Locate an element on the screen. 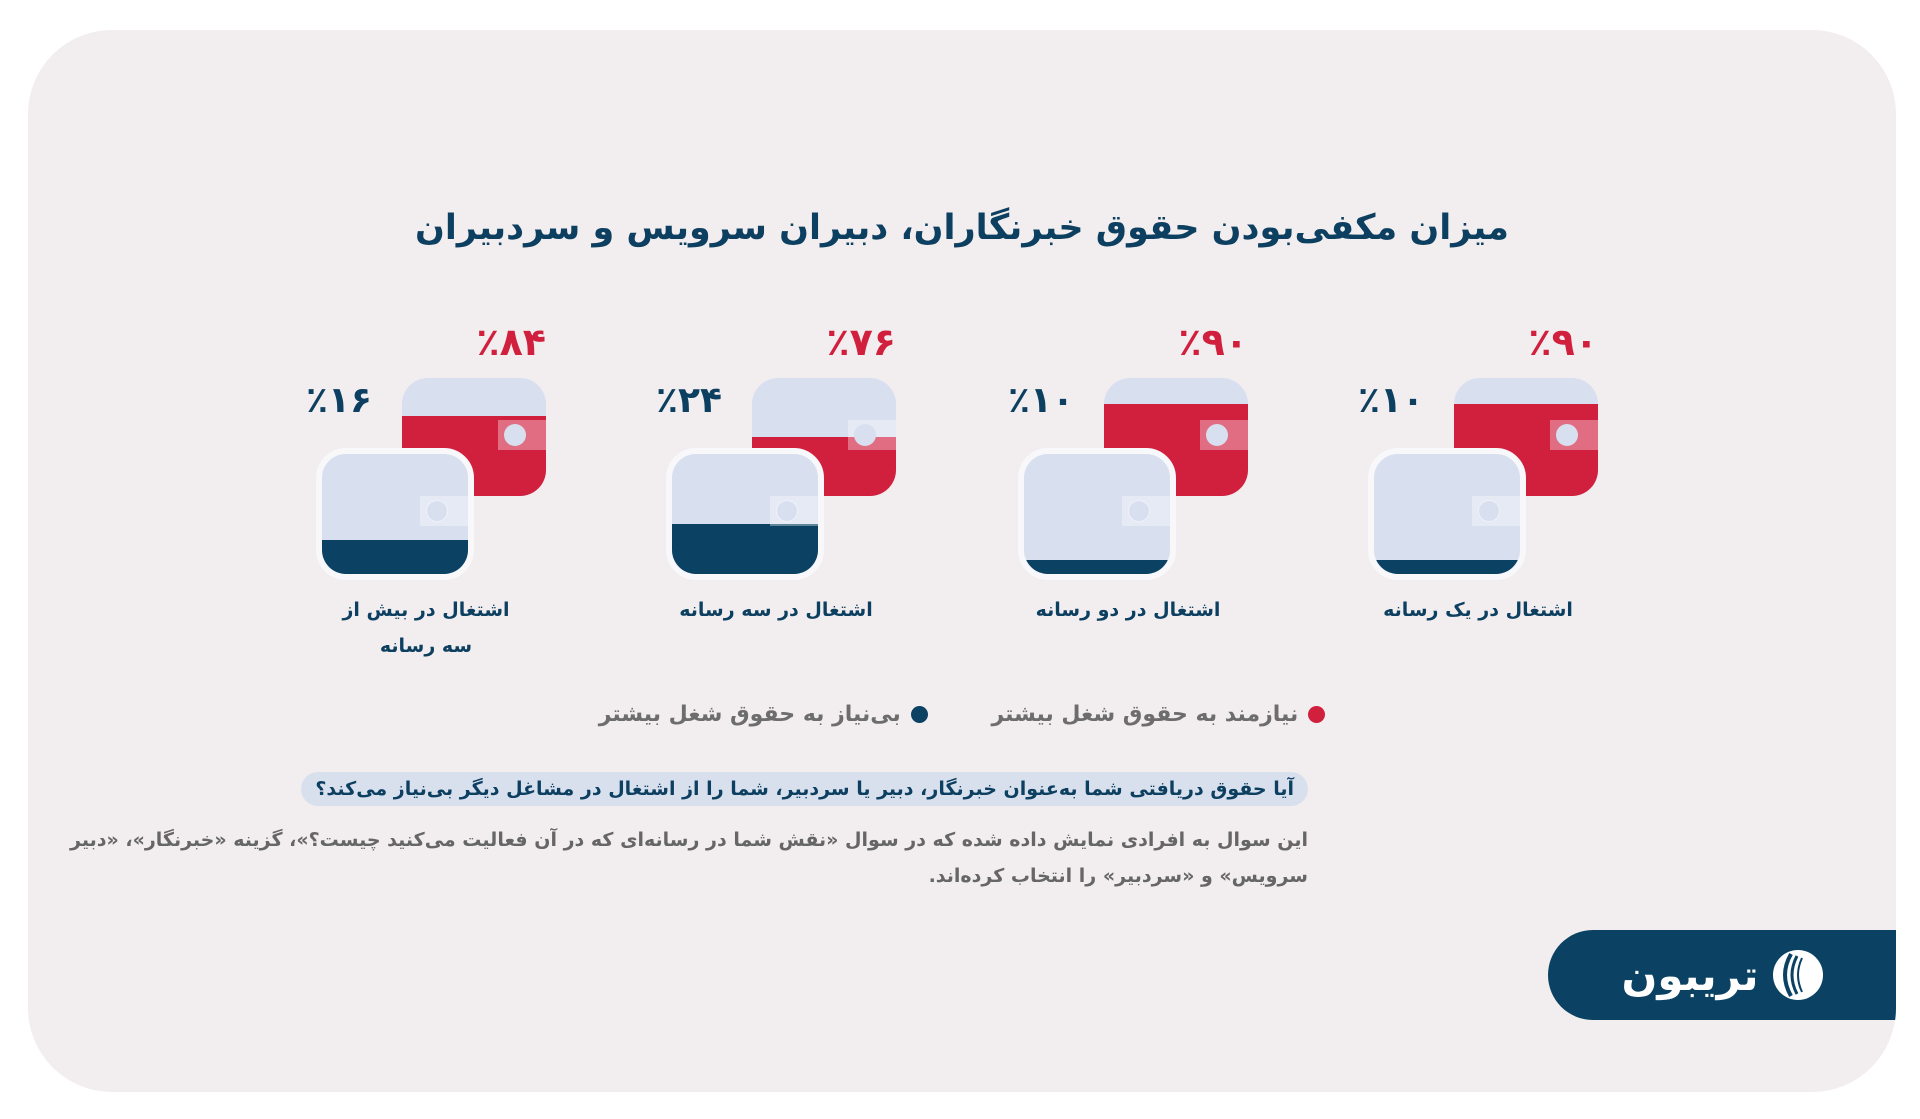  group-label: اشتغال در سه رسانه is located at coordinates (776, 610).